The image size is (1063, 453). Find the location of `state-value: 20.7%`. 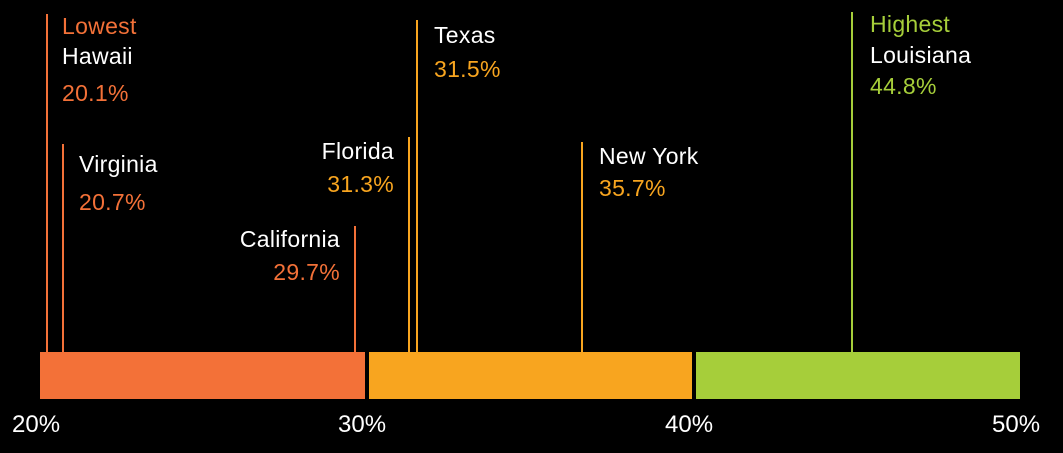

state-value: 20.7% is located at coordinates (112, 202).